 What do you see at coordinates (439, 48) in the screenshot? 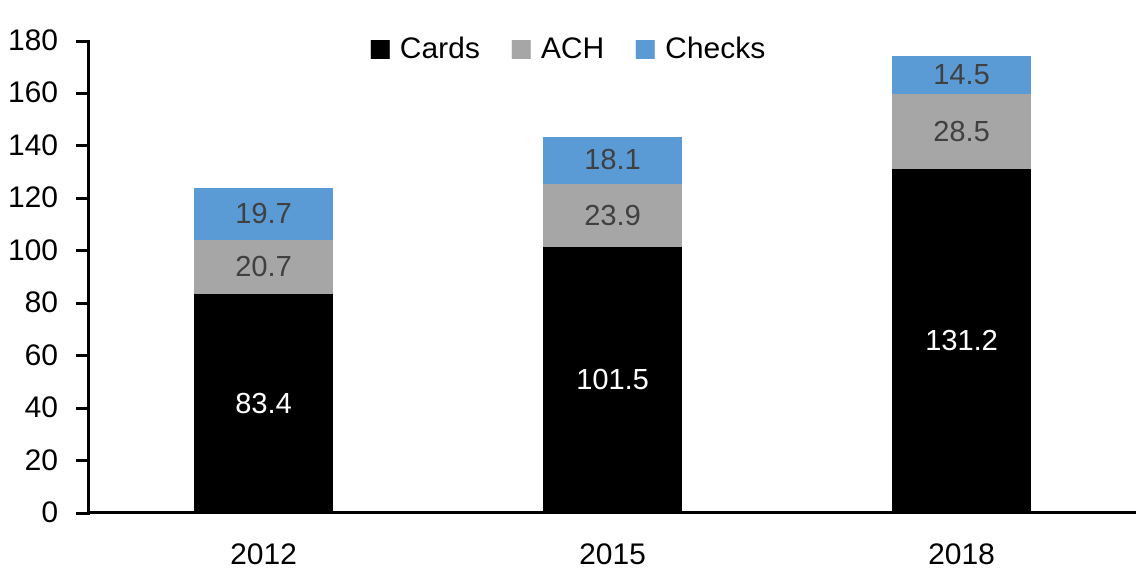
I see `legend-label: Cards` at bounding box center [439, 48].